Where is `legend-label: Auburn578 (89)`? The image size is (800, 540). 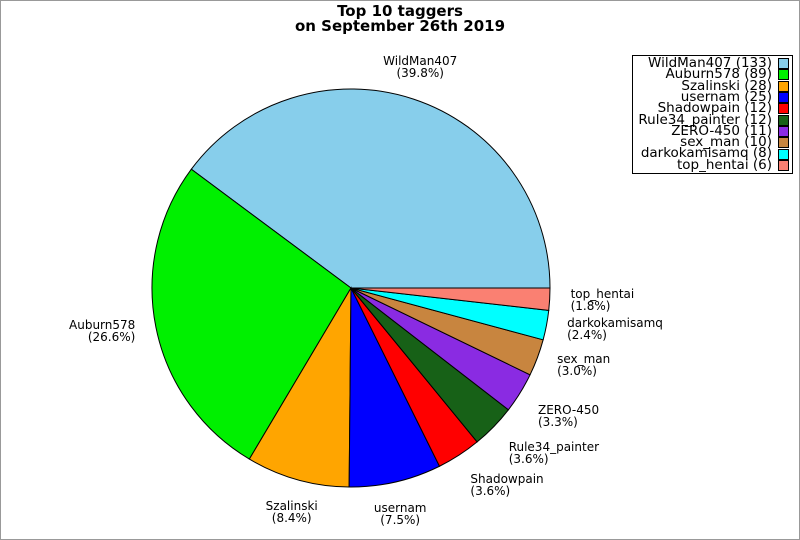 legend-label: Auburn578 (89) is located at coordinates (718, 74).